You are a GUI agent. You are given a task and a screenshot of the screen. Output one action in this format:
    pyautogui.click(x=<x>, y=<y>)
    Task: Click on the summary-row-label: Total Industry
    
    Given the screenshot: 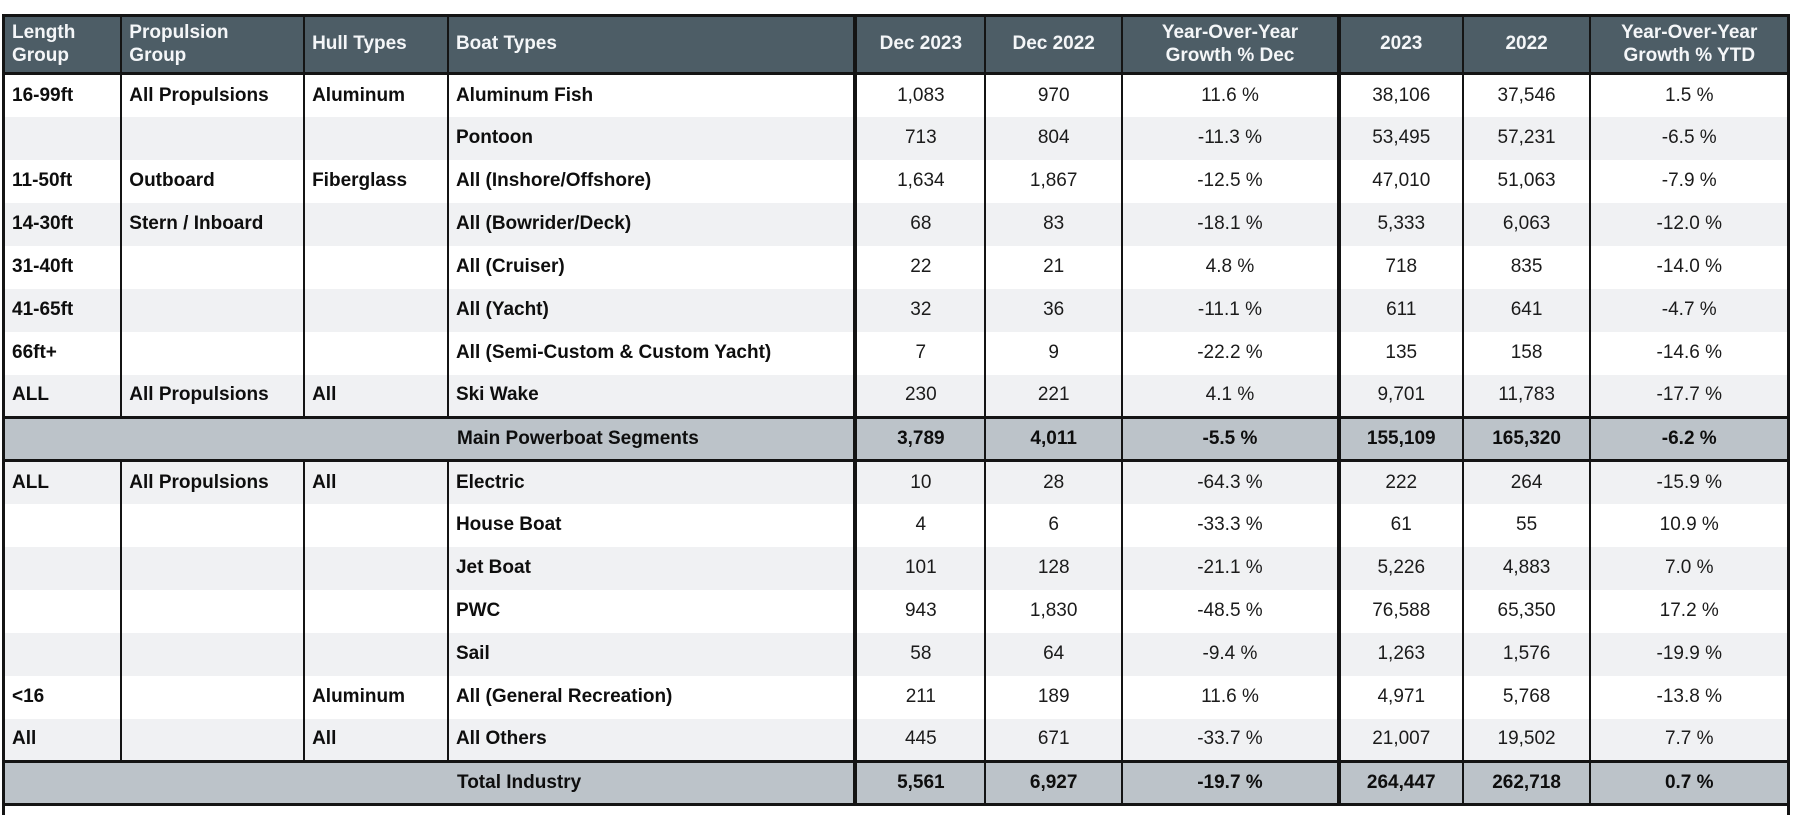 What is the action you would take?
    pyautogui.click(x=429, y=783)
    